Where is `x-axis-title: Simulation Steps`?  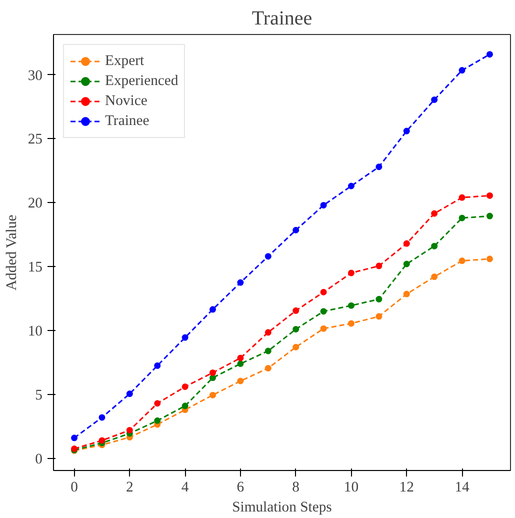
x-axis-title: Simulation Steps is located at coordinates (282, 508).